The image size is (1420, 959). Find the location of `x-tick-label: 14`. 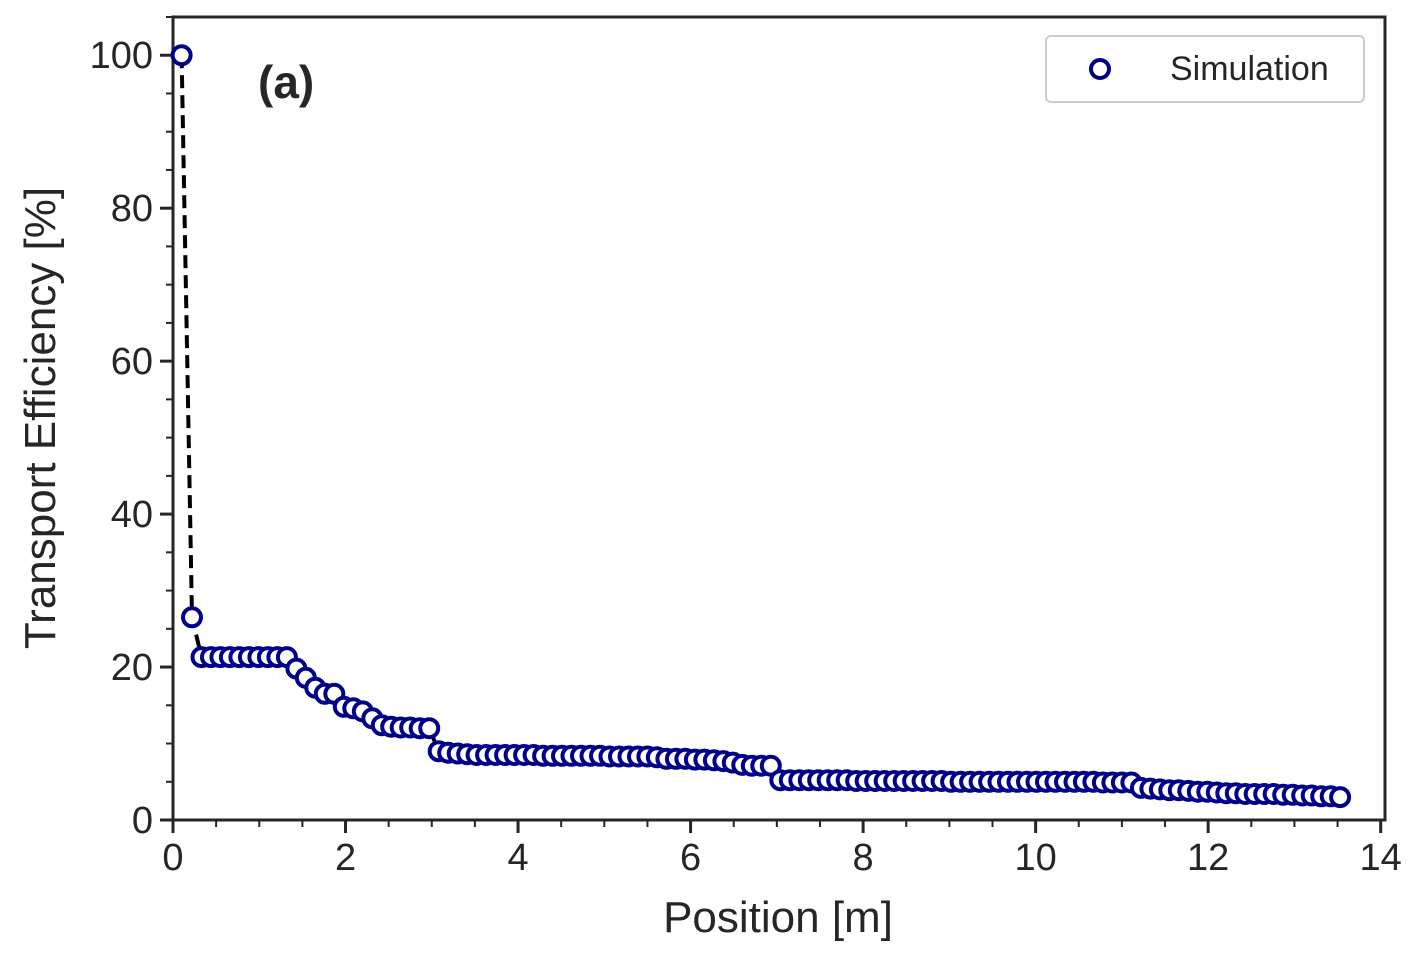

x-tick-label: 14 is located at coordinates (1381, 858).